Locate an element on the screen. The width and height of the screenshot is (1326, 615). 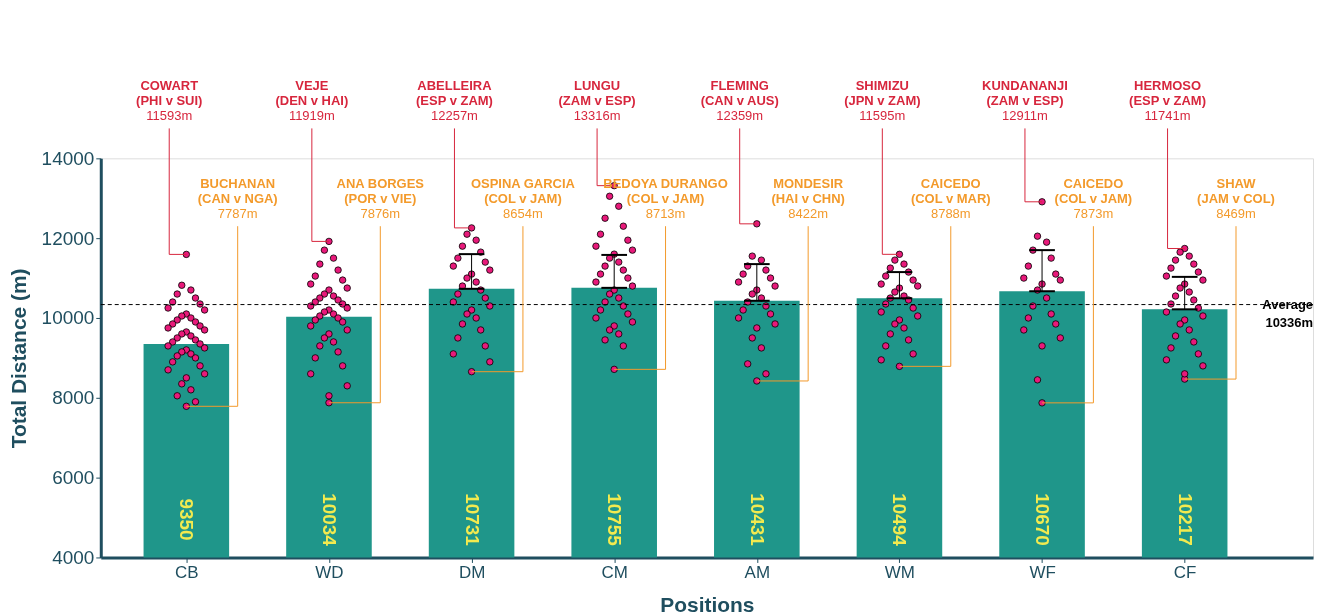
data-label: 10494 is located at coordinates (900, 520).